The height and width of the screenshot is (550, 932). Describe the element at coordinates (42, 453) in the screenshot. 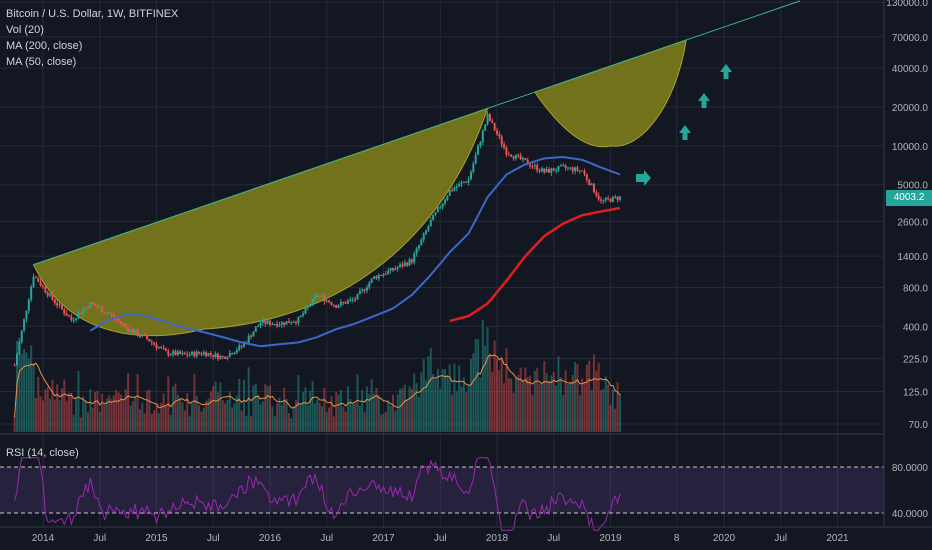

I see `rsi-legend: RSI (14, close)` at that location.